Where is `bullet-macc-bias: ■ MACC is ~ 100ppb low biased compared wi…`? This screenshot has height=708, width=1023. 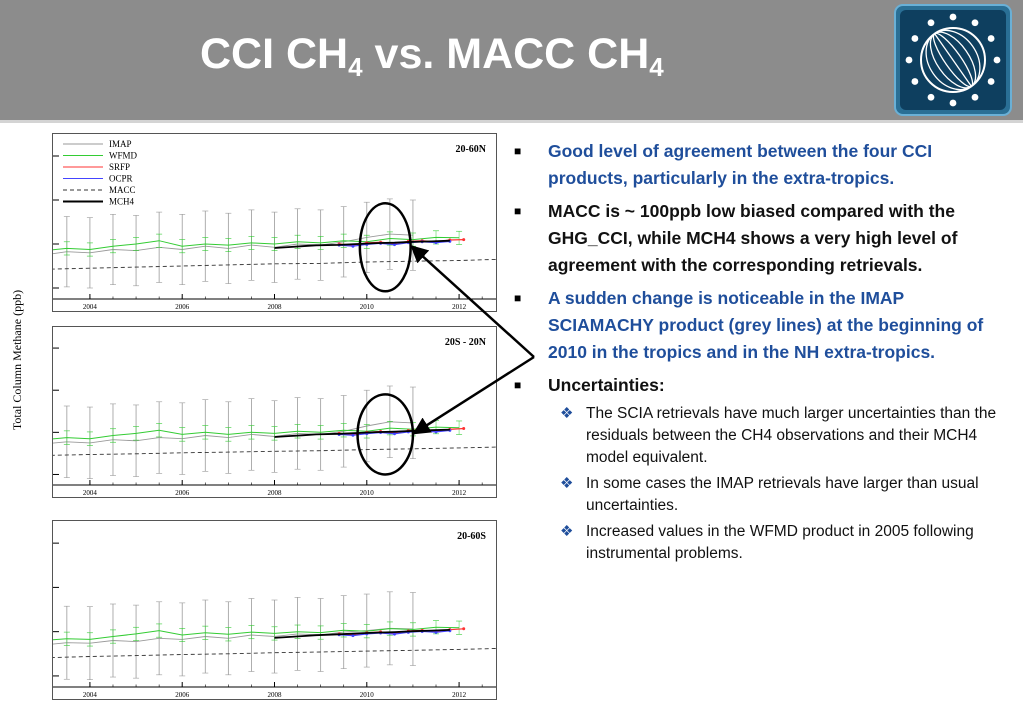 bullet-macc-bias: ■ MACC is ~ 100ppb low biased compared wi… is located at coordinates (762, 238).